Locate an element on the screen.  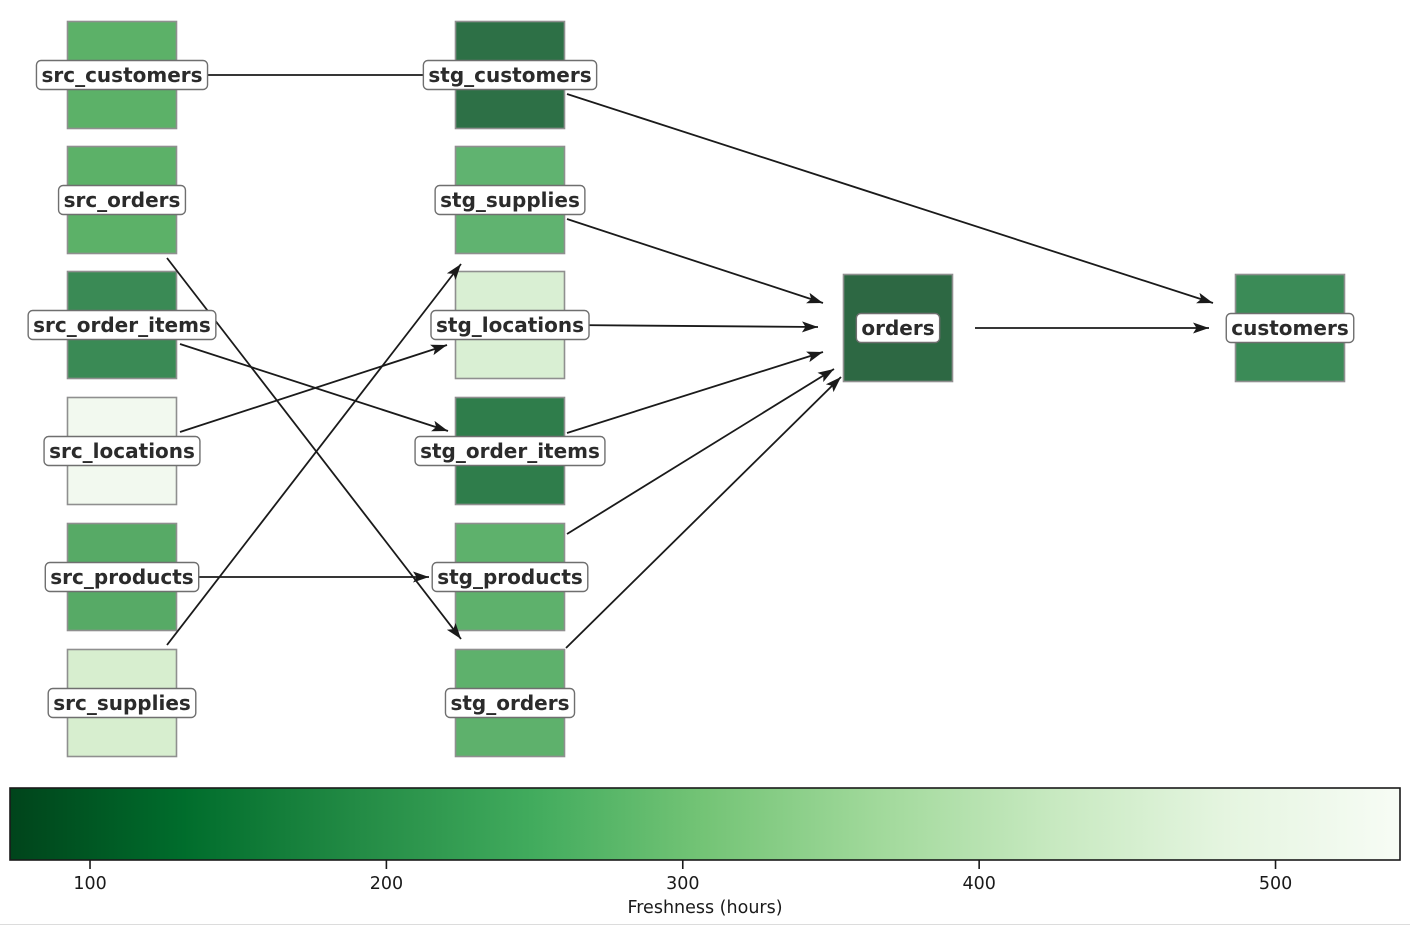
node-label-text: src_customers is located at coordinates (121, 75).